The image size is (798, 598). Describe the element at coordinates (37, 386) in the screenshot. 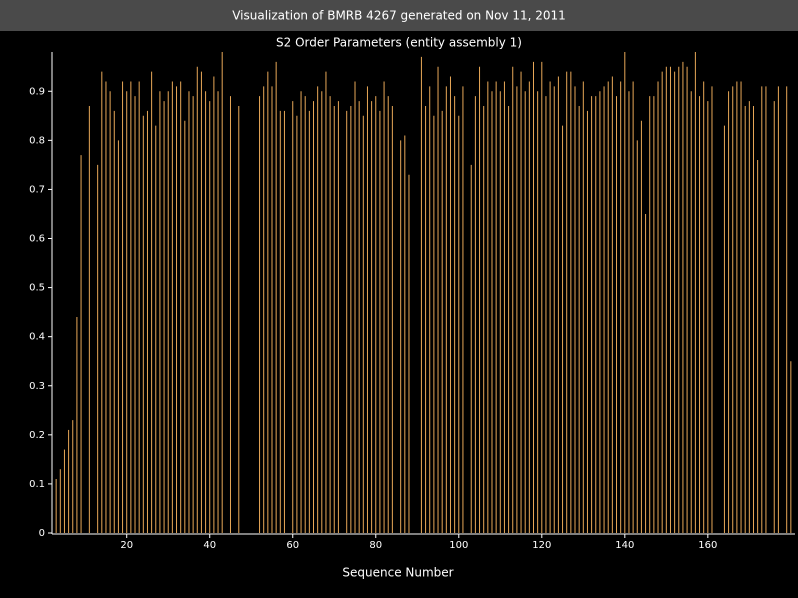

I see `y-tick-label: 0.3` at that location.